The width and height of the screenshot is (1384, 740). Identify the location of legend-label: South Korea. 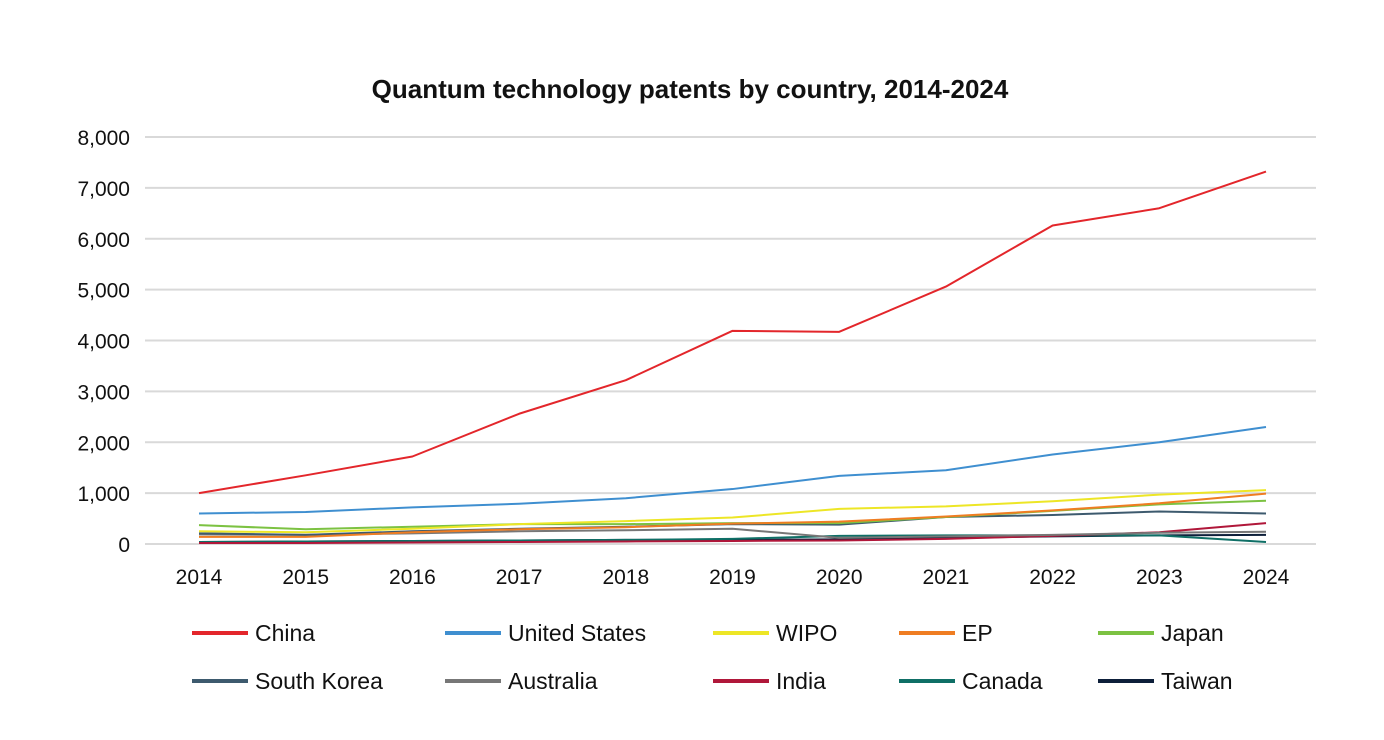
(319, 681).